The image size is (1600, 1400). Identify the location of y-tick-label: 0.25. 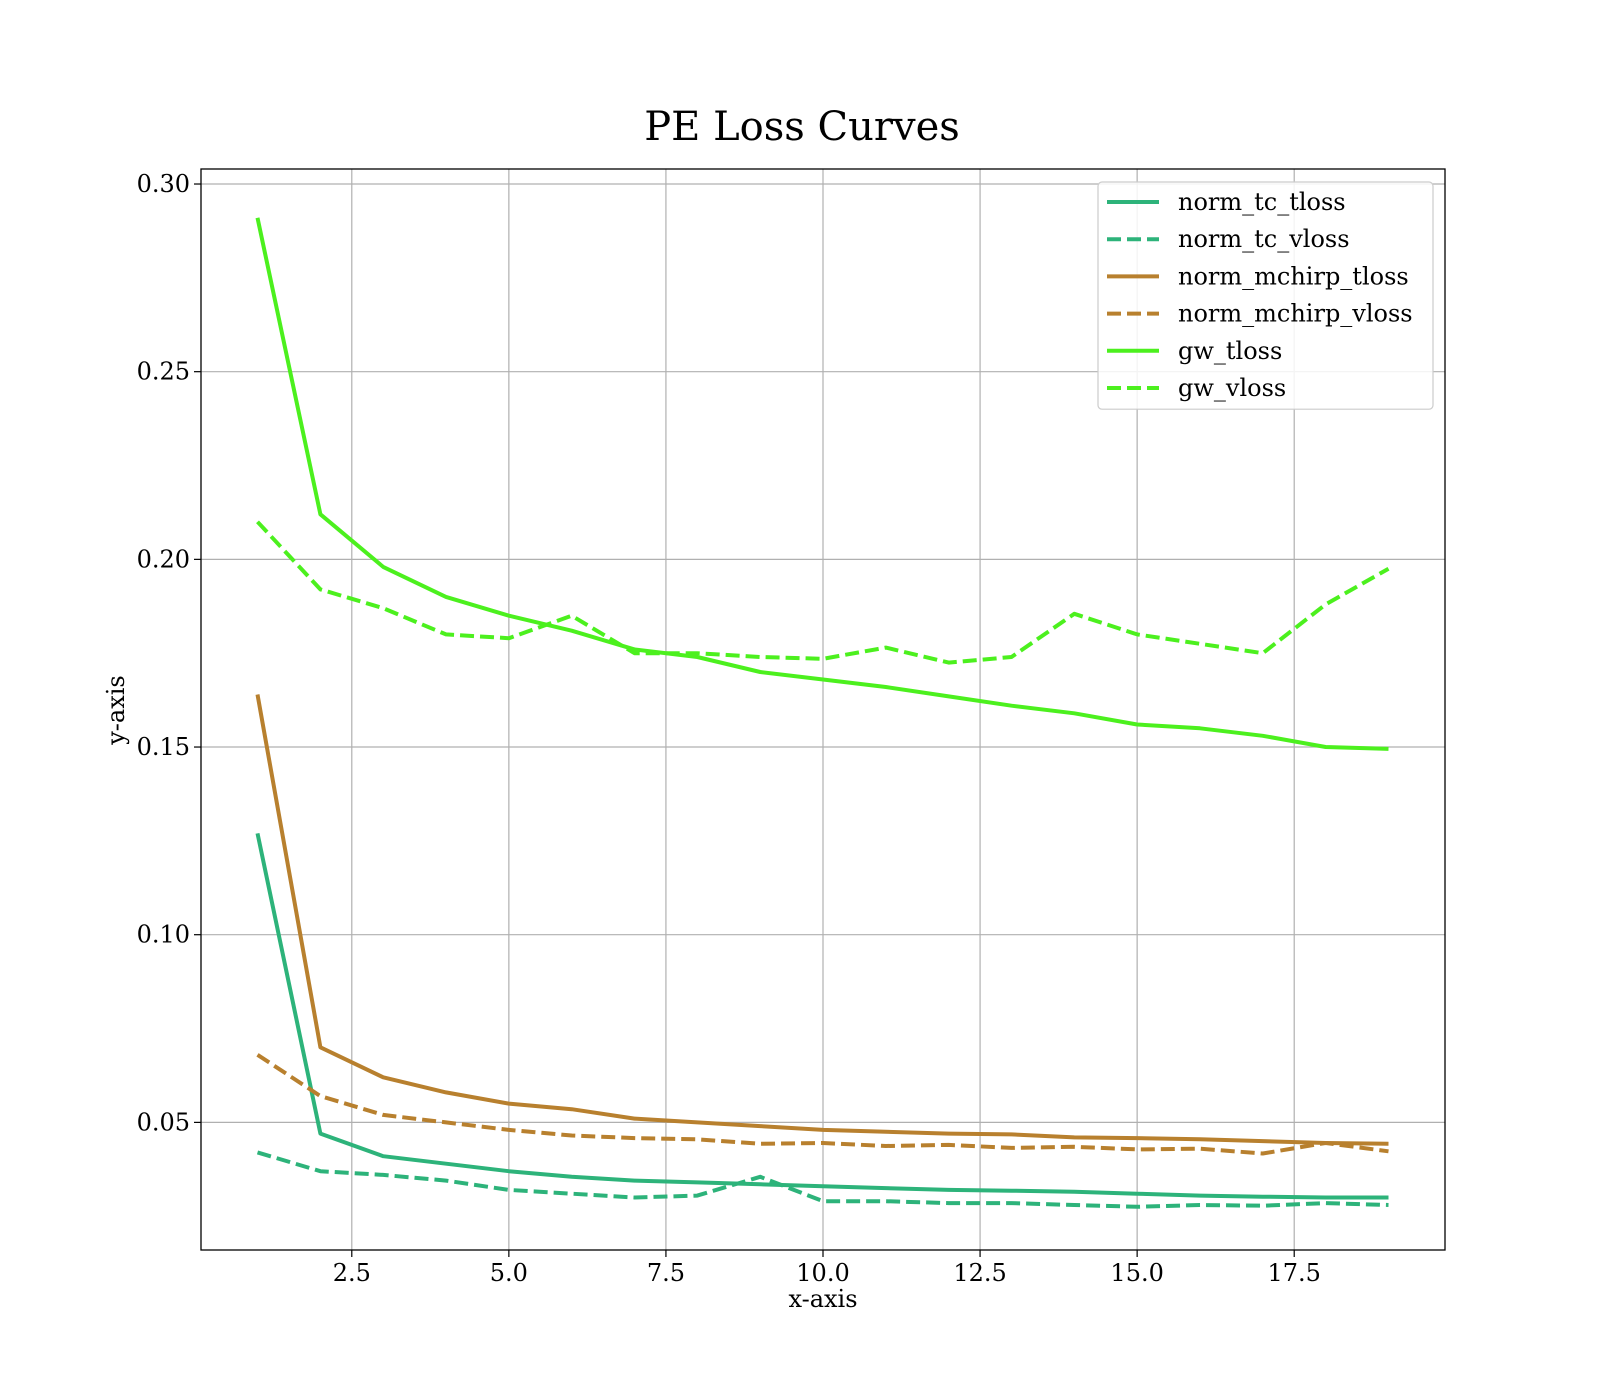
(163, 372).